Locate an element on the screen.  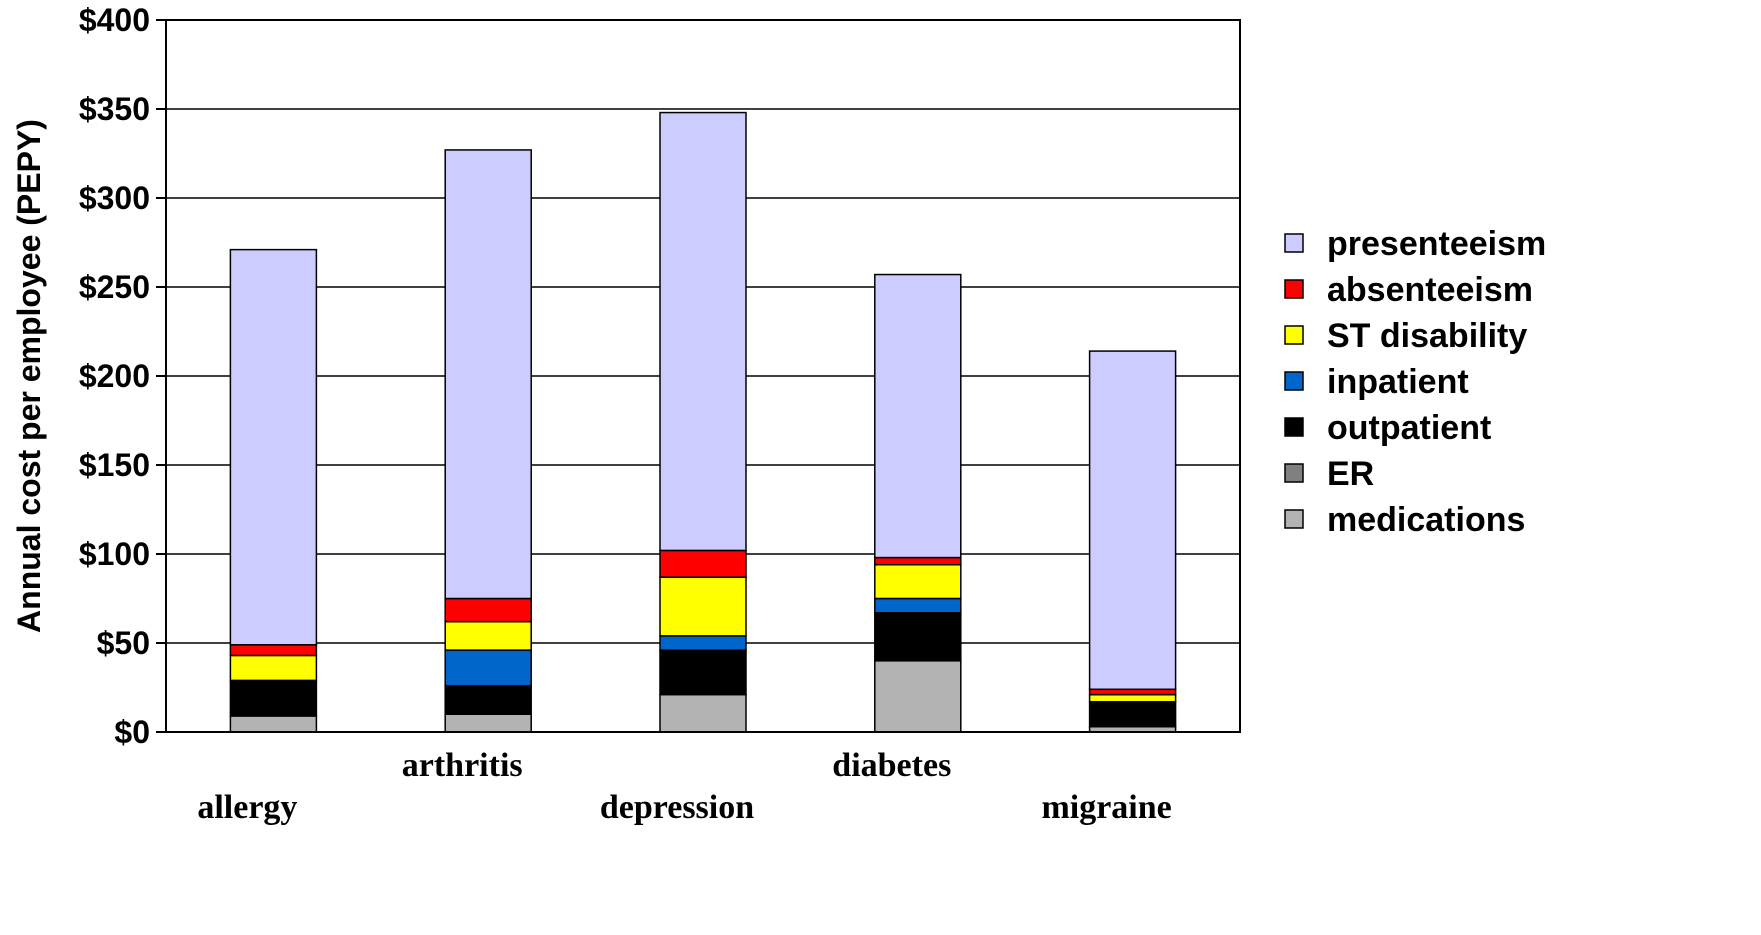
x-category-label: allergy is located at coordinates (247, 807).